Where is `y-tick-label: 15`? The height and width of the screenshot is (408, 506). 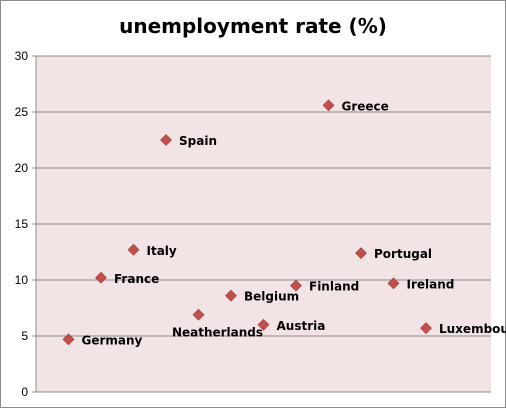 y-tick-label: 15 is located at coordinates (22, 224).